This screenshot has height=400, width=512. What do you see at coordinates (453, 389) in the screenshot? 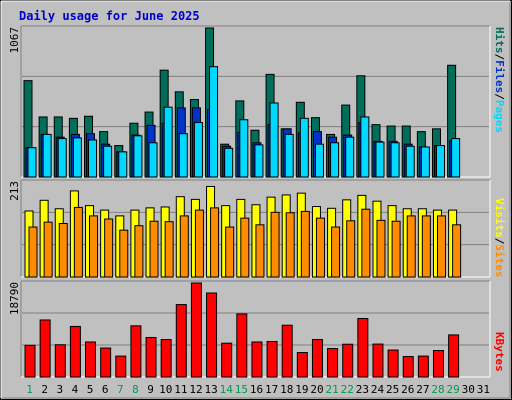
I see `x-tick-label-day-29: 29` at bounding box center [453, 389].